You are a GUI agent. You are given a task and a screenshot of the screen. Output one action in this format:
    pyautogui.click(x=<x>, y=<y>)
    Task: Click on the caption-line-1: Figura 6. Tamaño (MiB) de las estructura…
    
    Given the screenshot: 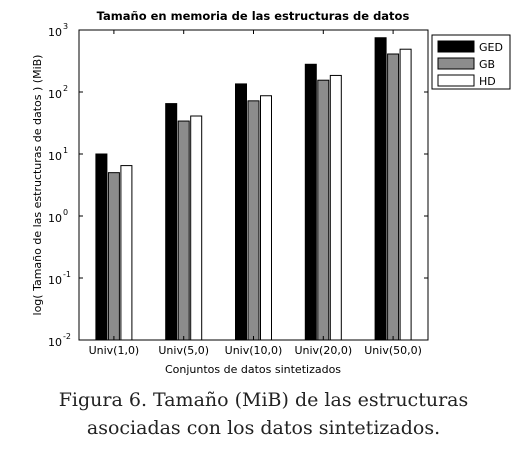 What is the action you would take?
    pyautogui.click(x=263, y=400)
    